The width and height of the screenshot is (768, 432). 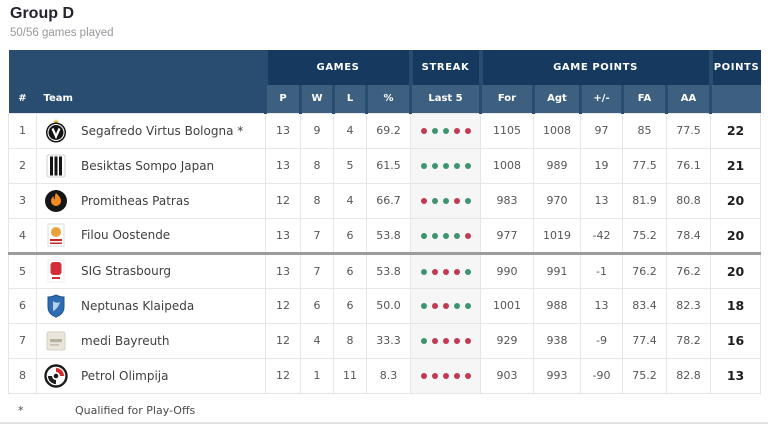 I want to click on rank-cell: 8, so click(x=22, y=375).